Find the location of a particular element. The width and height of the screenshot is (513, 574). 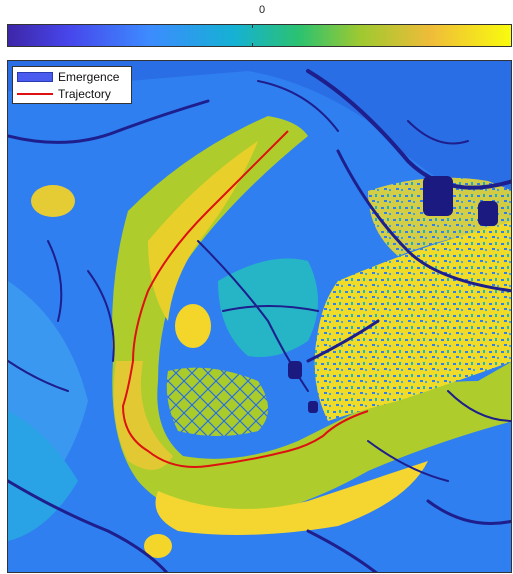

terrain-midlevel-patch-west is located at coordinates (43, 476).